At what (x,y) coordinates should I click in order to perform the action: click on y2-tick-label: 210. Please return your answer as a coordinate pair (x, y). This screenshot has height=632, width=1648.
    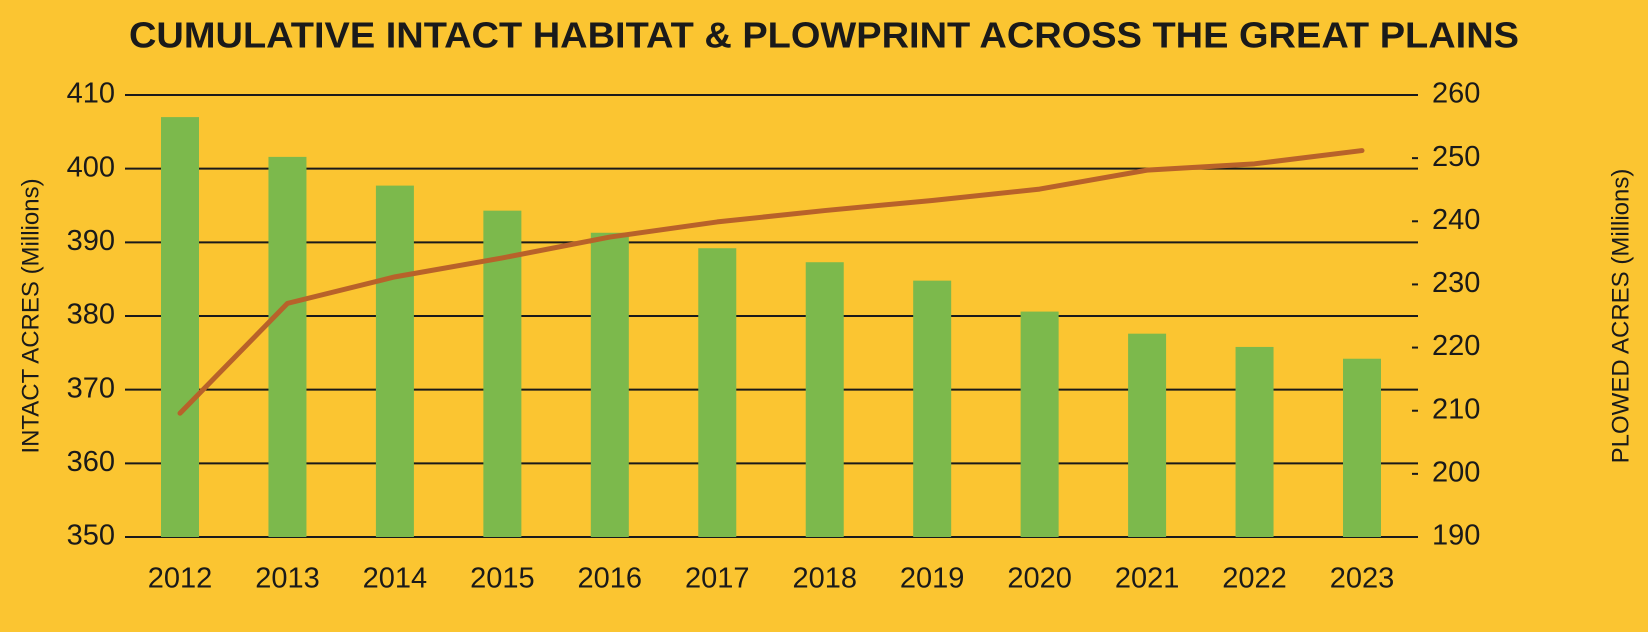
    Looking at the image, I should click on (1456, 409).